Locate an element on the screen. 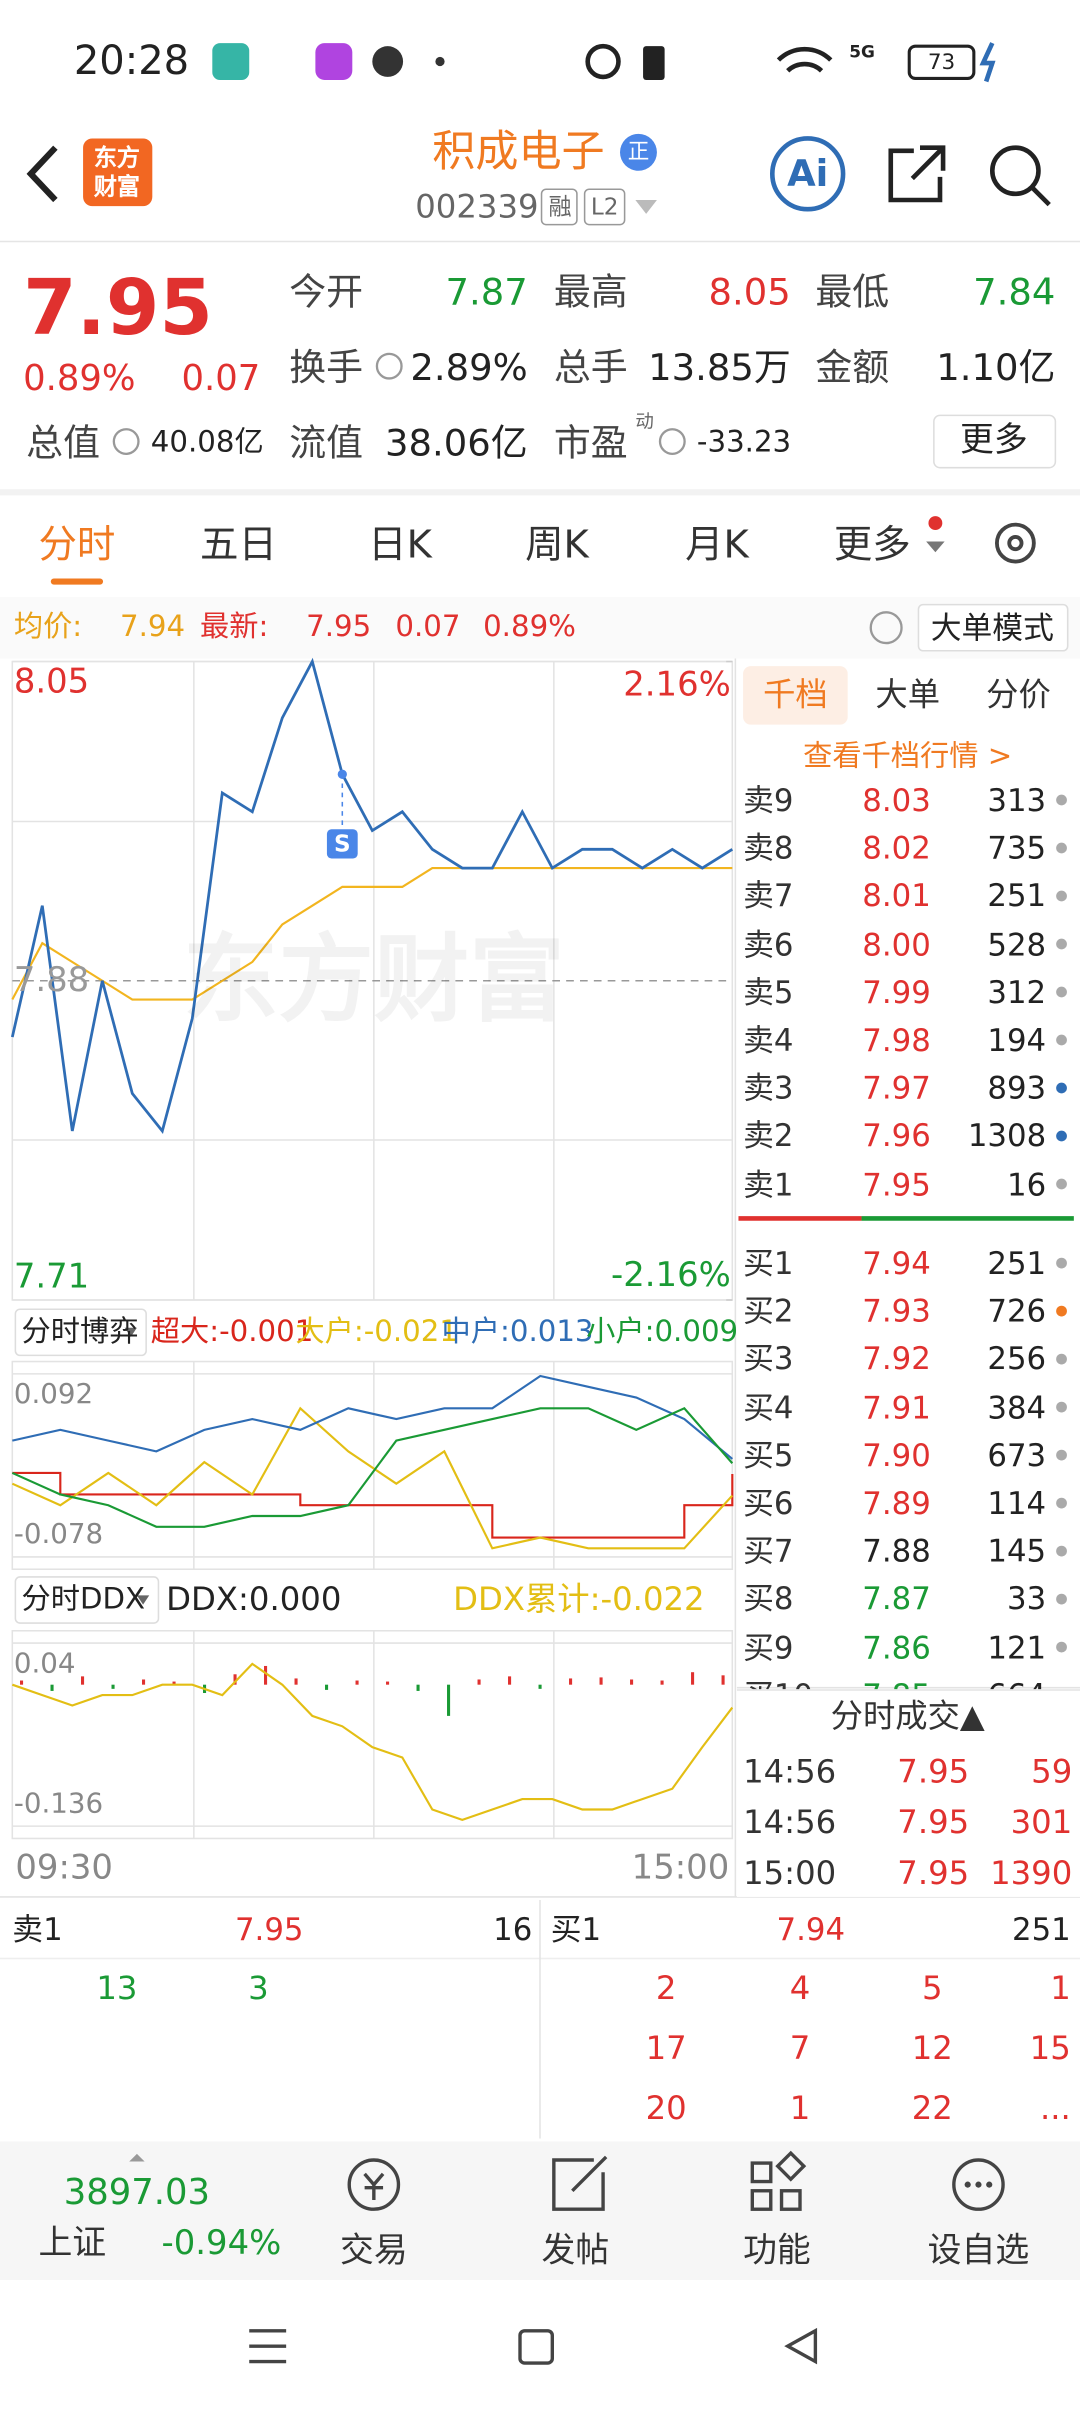 This screenshot has width=1080, height=2412. tab: 月K is located at coordinates (717, 544).